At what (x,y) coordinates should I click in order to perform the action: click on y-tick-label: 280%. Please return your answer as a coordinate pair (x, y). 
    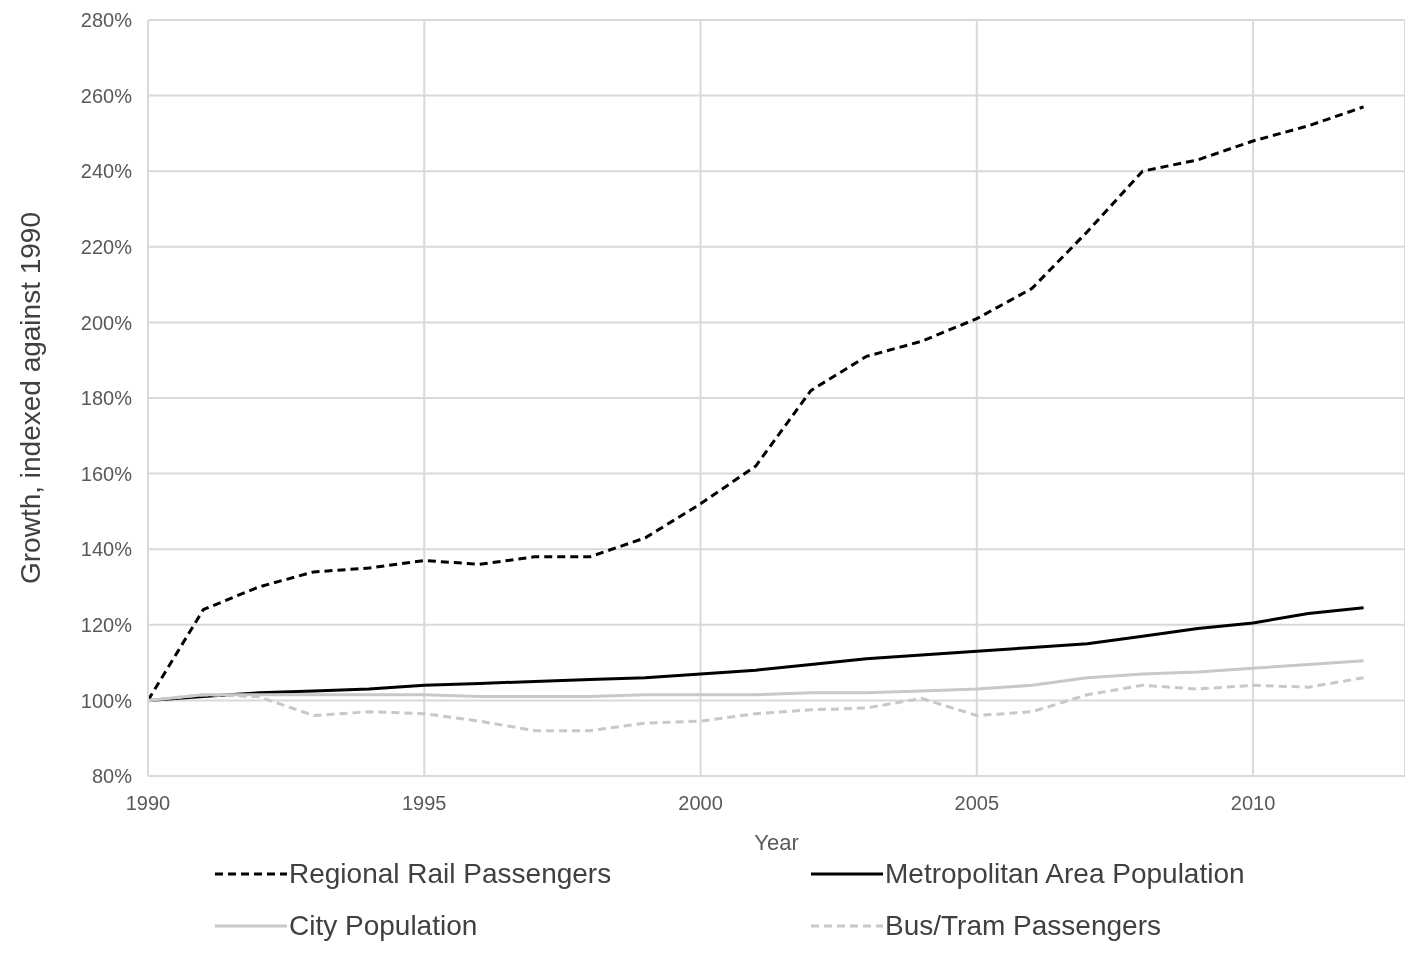
    Looking at the image, I should click on (106, 20).